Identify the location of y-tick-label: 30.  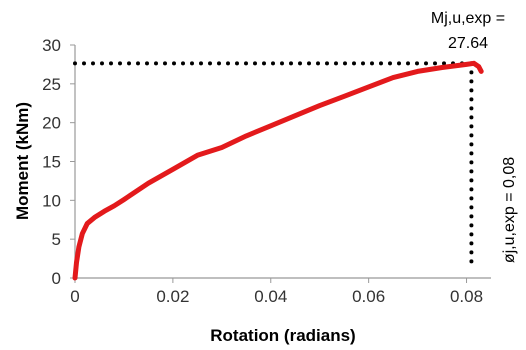
(51, 45).